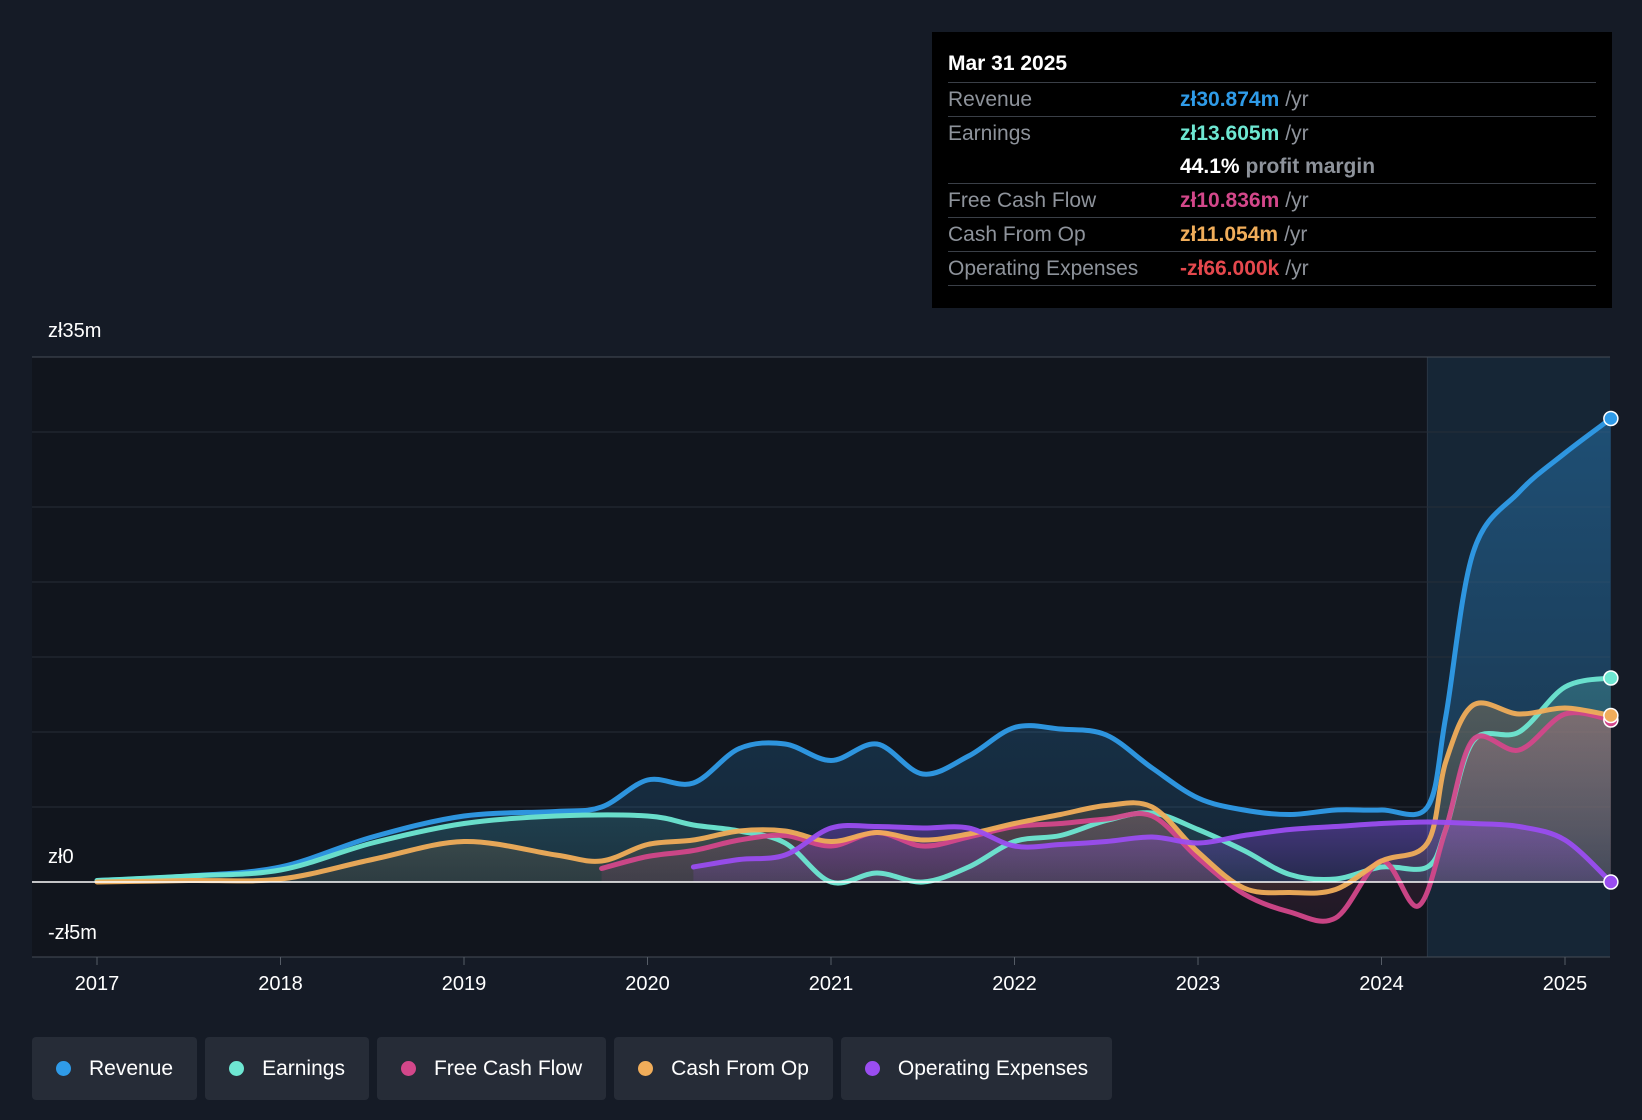  I want to click on x-tick-label: 2018, so click(280, 984).